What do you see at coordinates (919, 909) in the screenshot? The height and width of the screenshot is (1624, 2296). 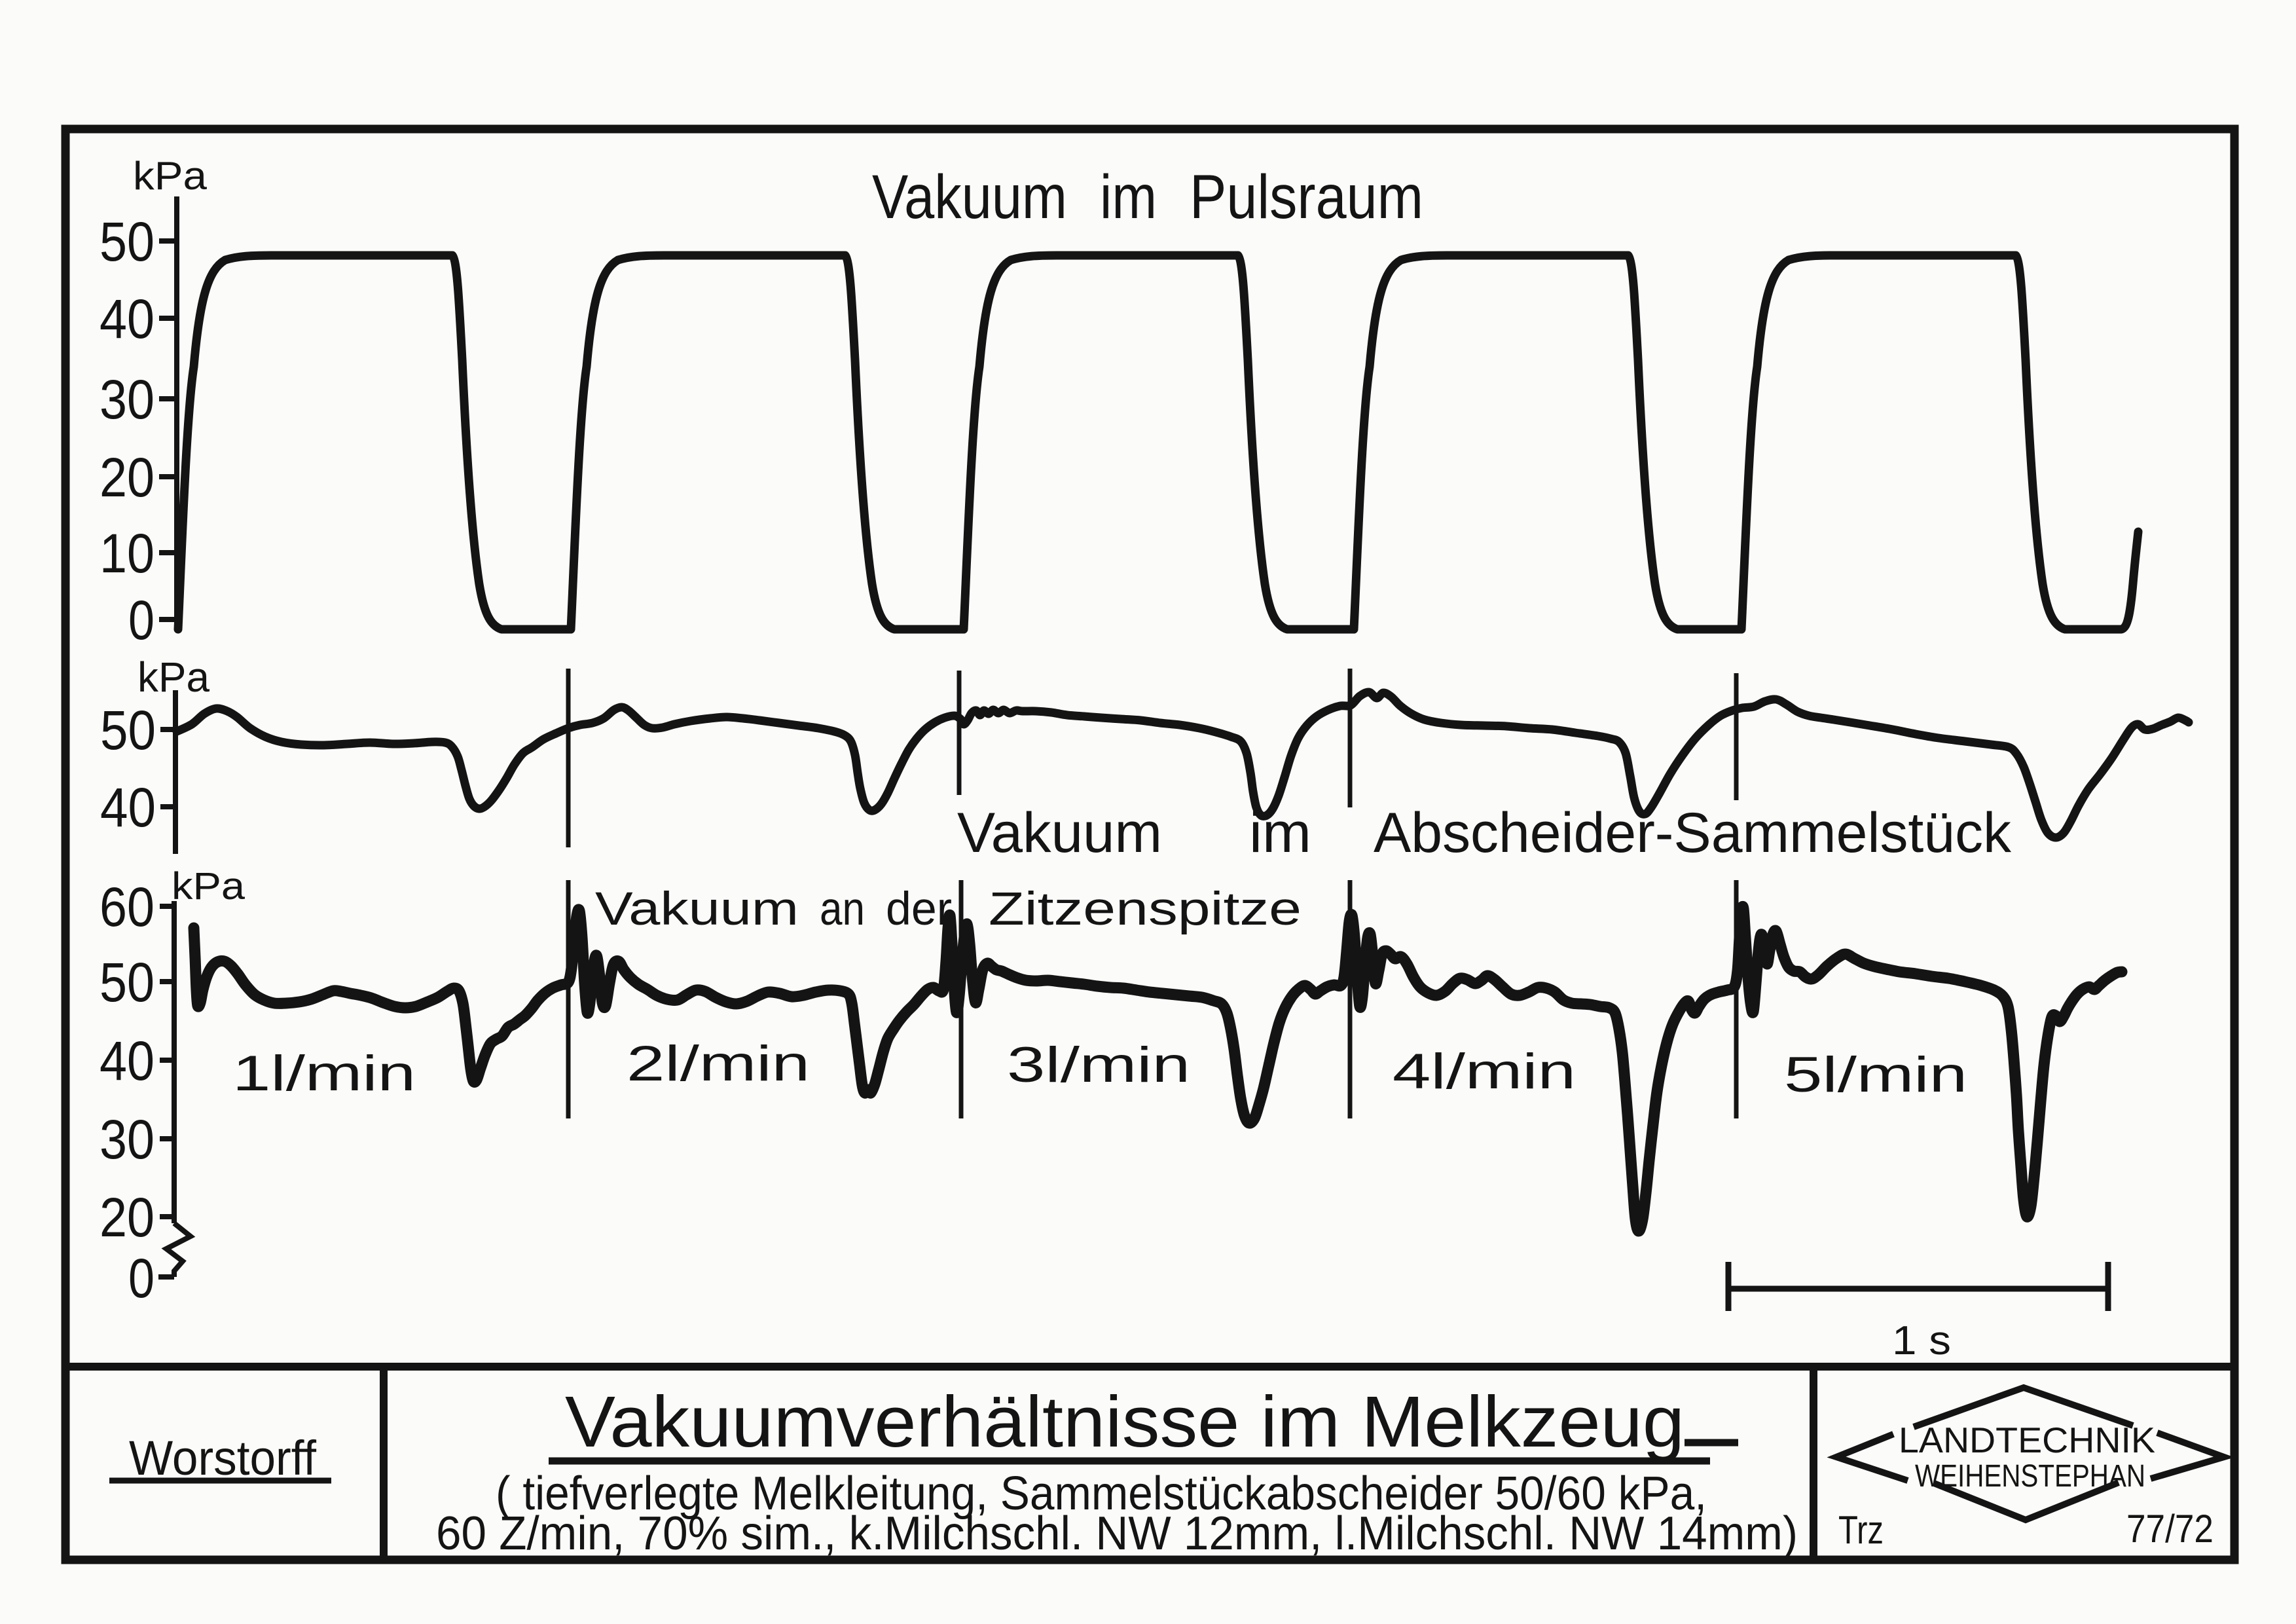 I see `svg-text: der` at bounding box center [919, 909].